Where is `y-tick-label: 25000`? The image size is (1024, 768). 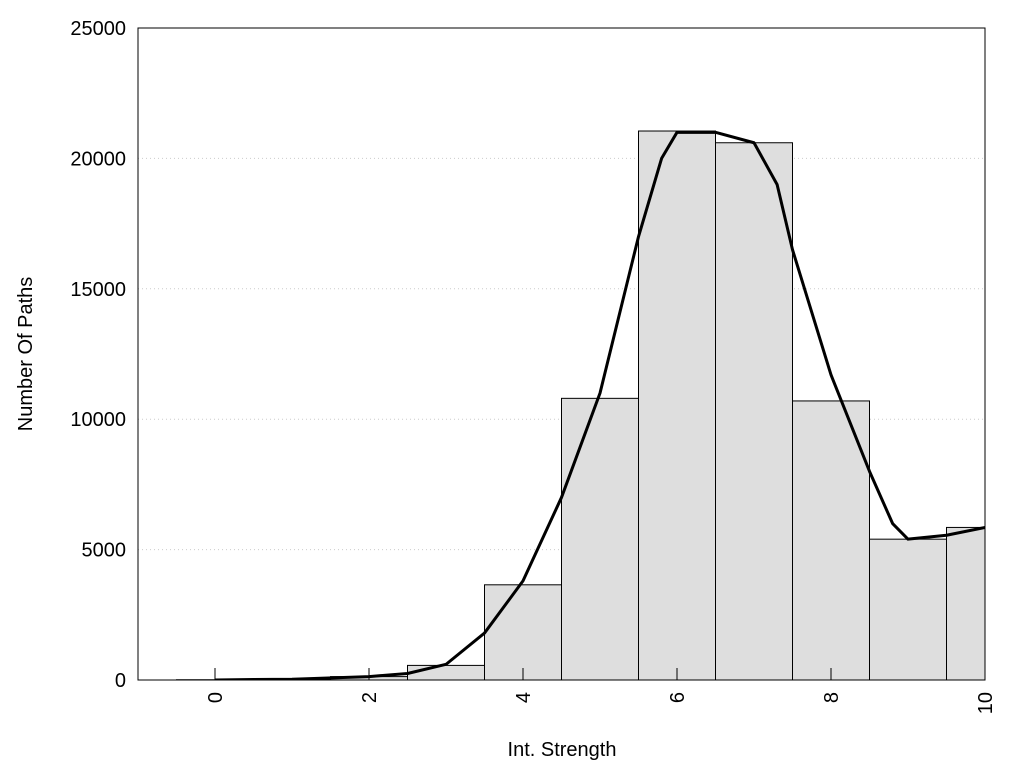 y-tick-label: 25000 is located at coordinates (98, 29).